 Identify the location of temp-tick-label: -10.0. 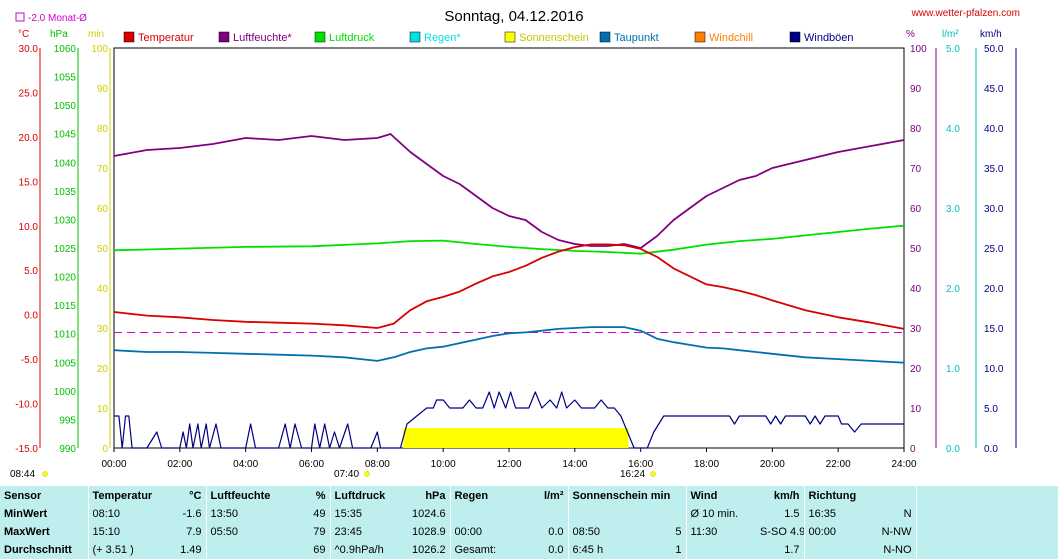
(26, 405).